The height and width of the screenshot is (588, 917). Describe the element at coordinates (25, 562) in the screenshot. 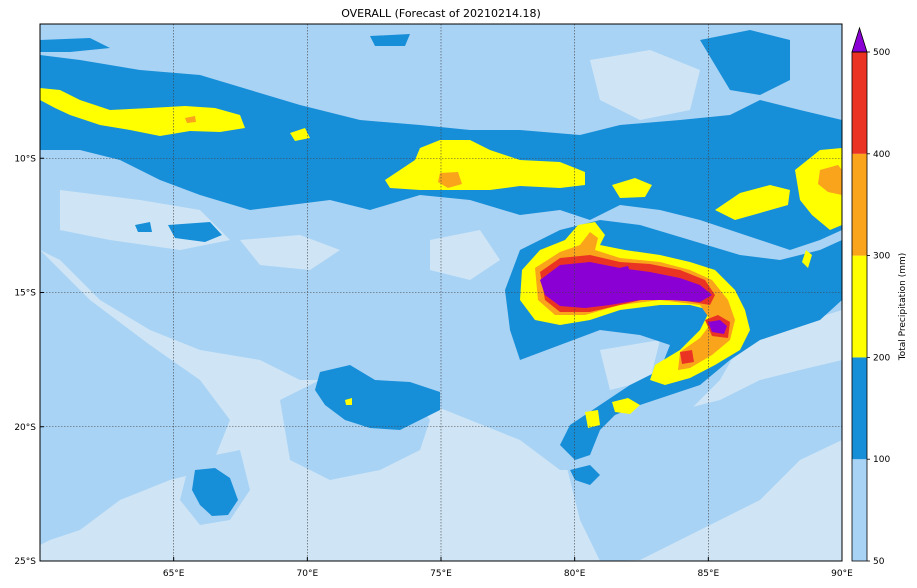

I see `lat-tick-label: 25°S` at that location.